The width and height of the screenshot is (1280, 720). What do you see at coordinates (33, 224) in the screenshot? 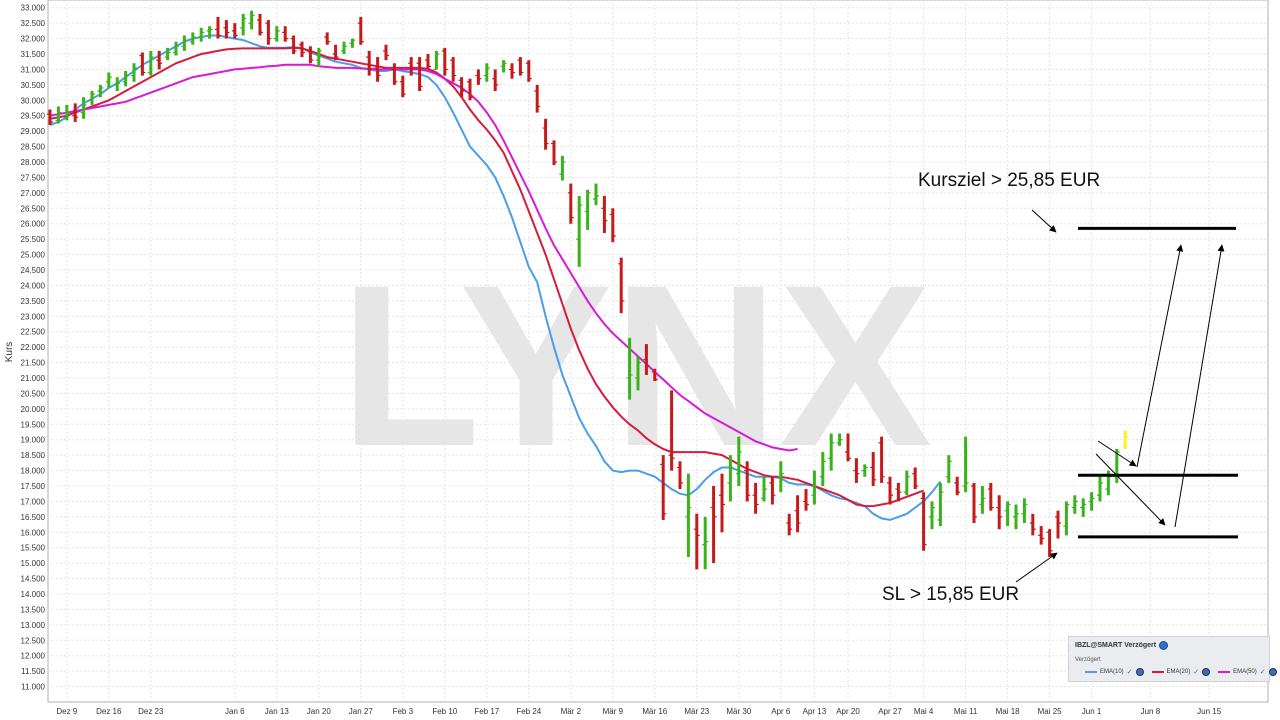
I see `y-tick-label: 26.000` at bounding box center [33, 224].